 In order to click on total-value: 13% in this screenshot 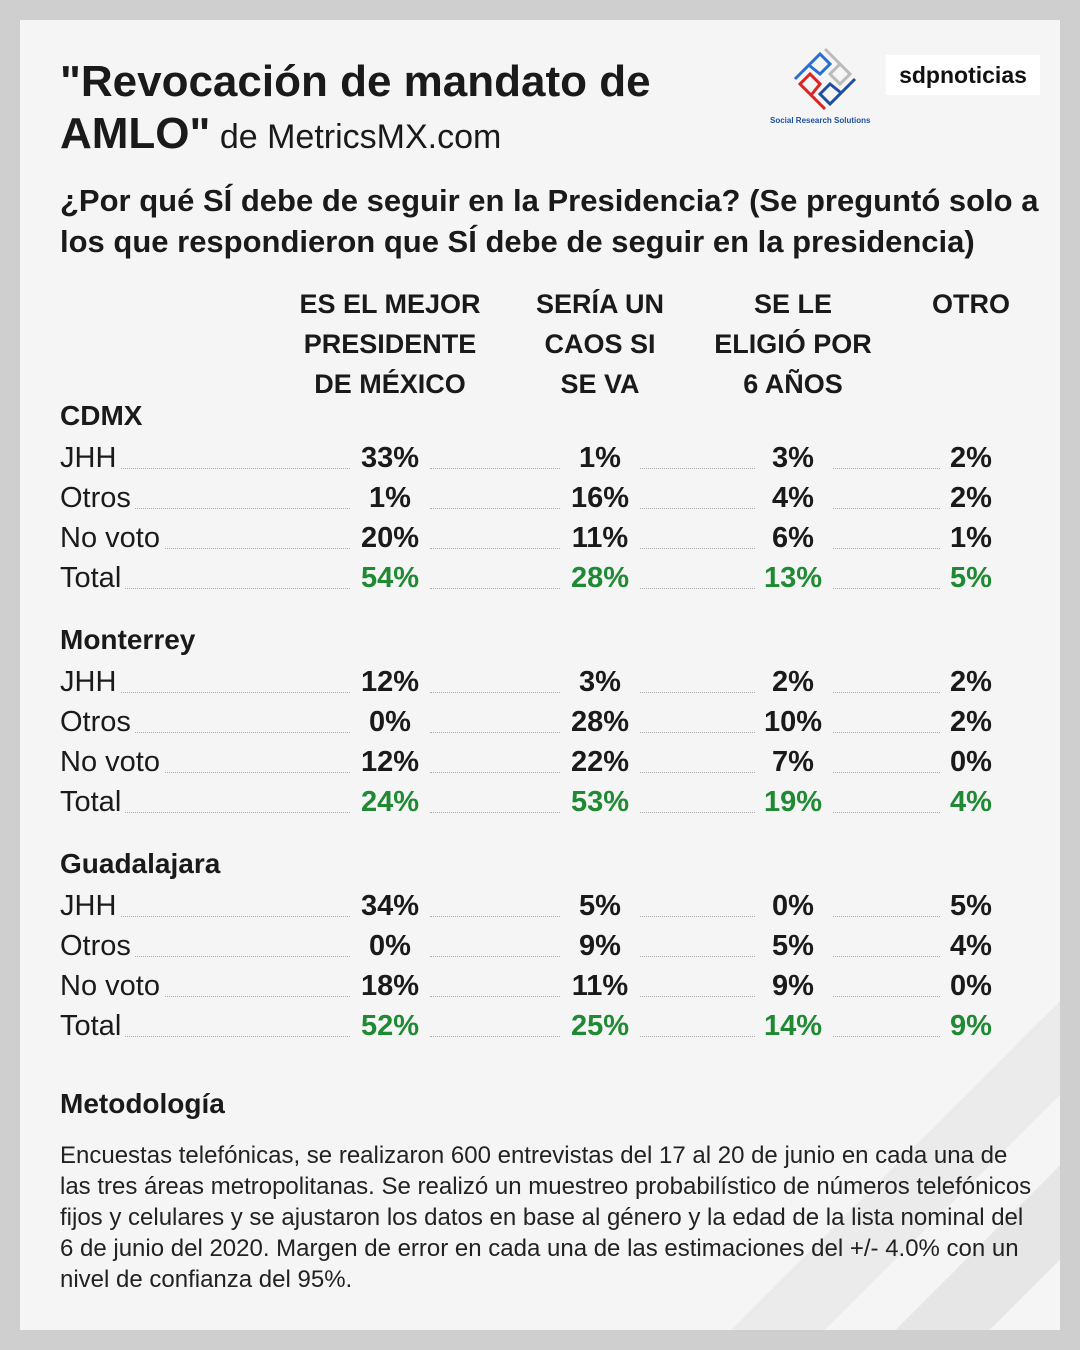, I will do `click(793, 578)`.